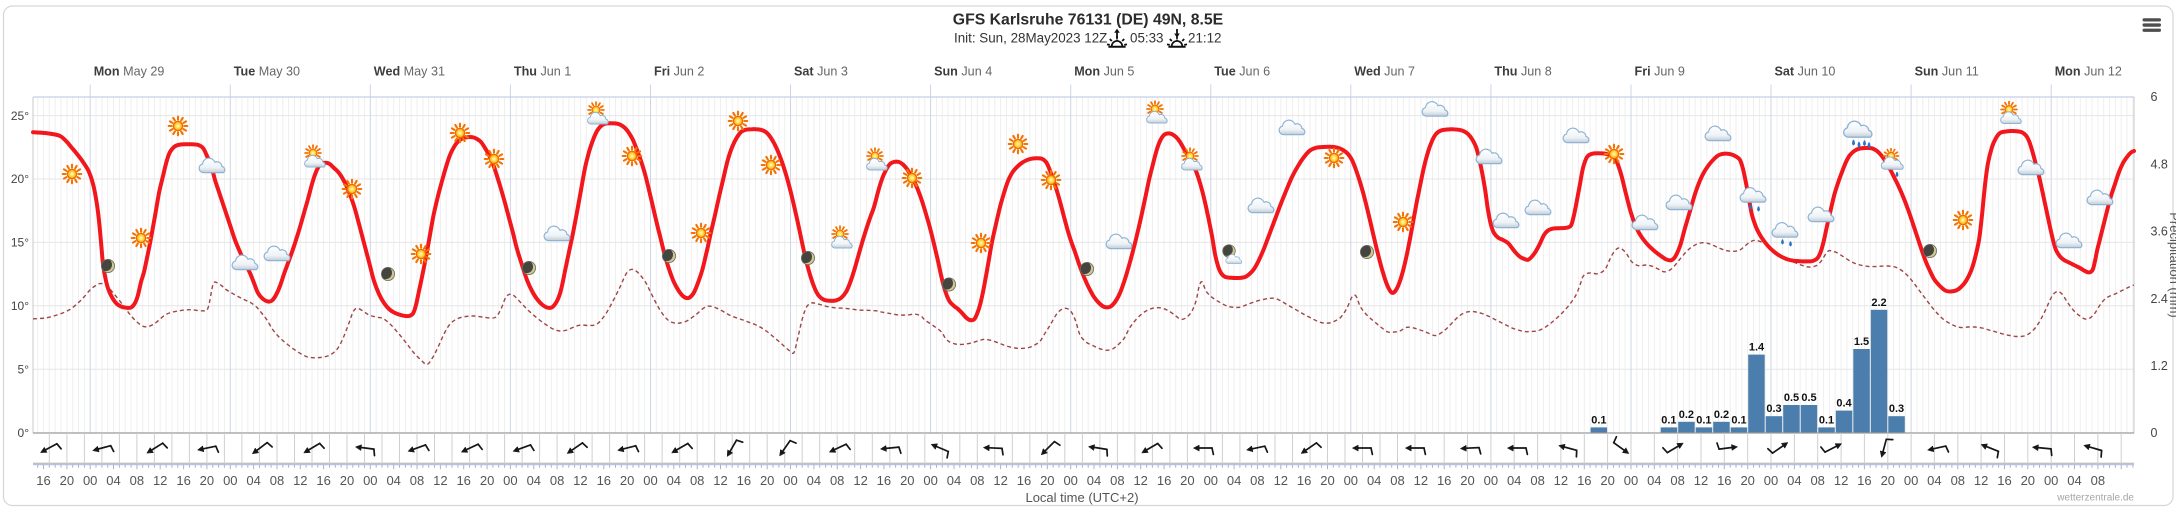  I want to click on svg-text: 20°, so click(20, 179).